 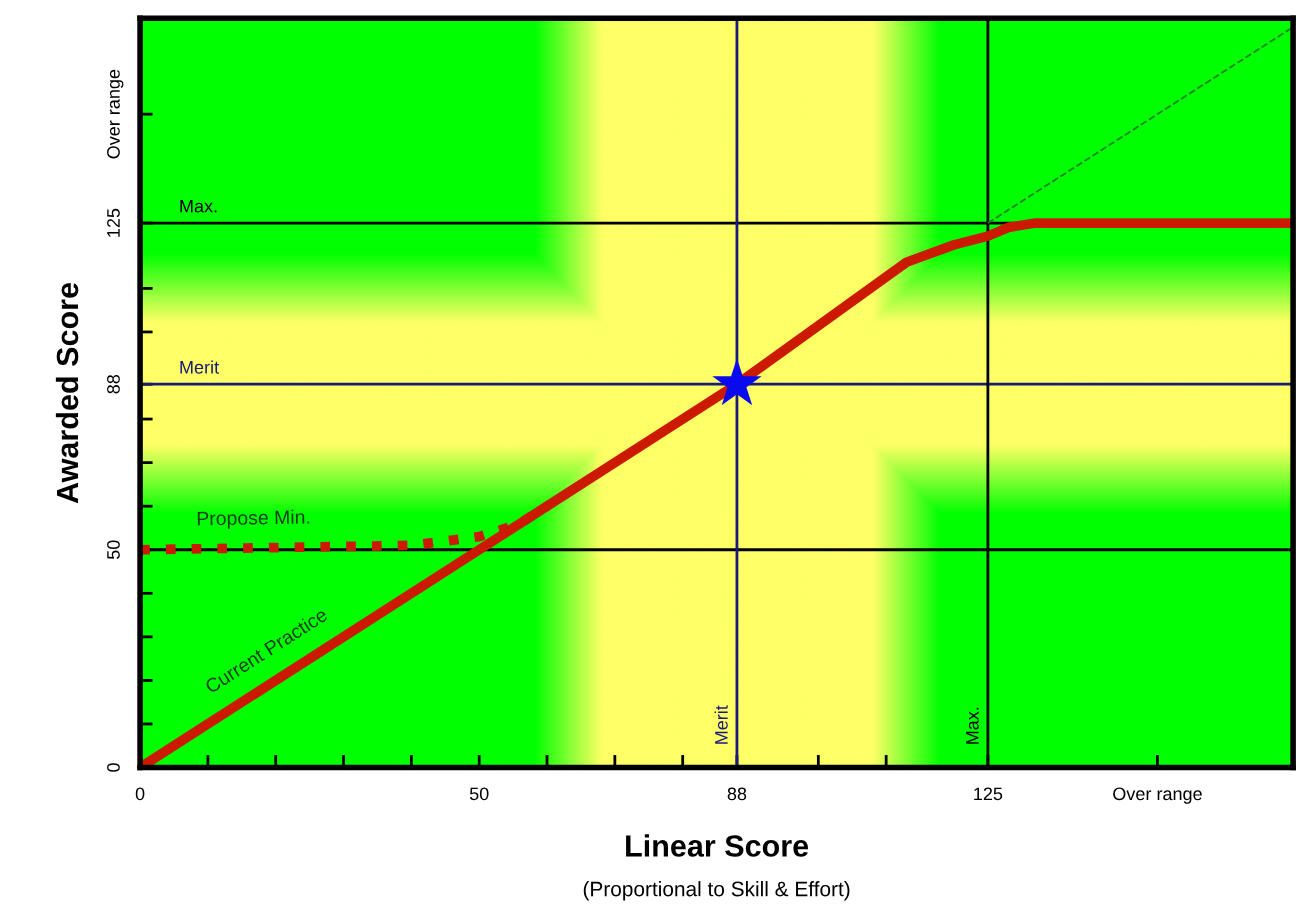 I want to click on y-tick-label: Over range, so click(x=115, y=114).